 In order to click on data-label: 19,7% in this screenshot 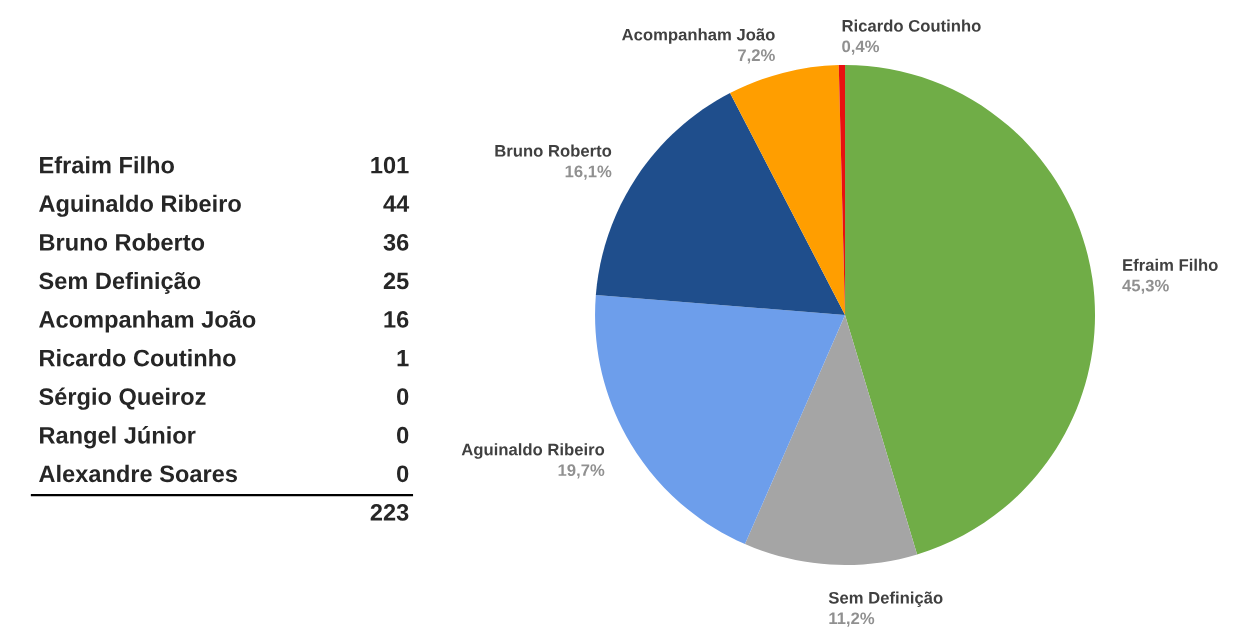, I will do `click(581, 471)`.